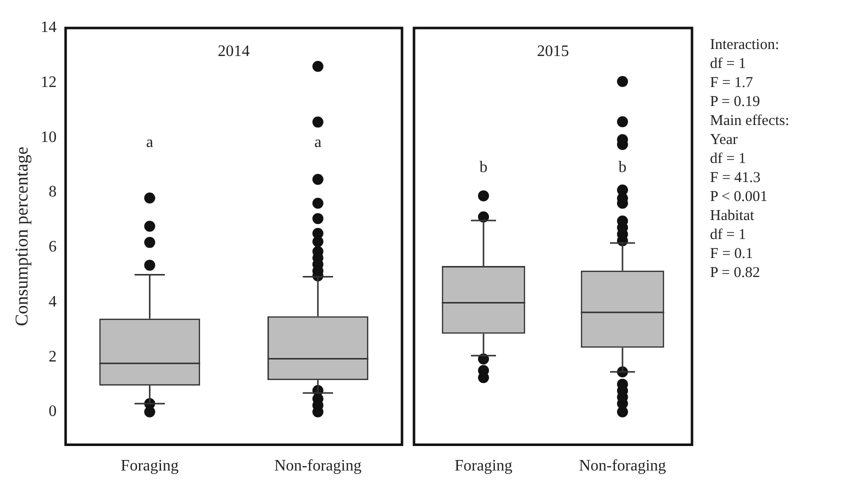 The image size is (850, 500). Describe the element at coordinates (22, 236) in the screenshot. I see `y-axis-title: Consumption percentage` at that location.